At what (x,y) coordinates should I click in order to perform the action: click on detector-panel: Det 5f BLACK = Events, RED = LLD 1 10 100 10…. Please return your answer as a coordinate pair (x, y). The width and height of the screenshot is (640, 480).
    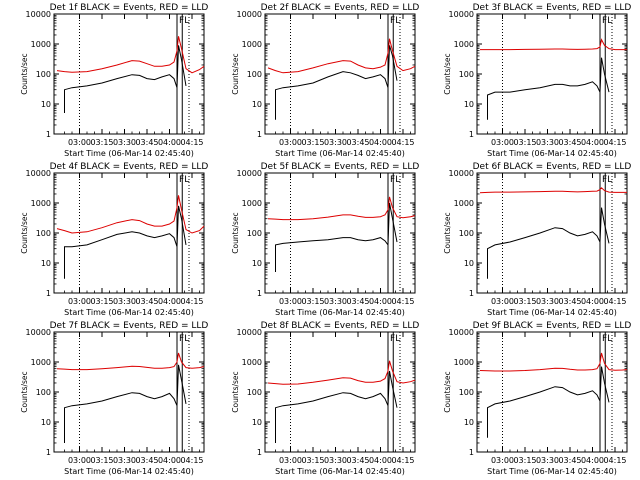
    Looking at the image, I should click on (325, 239).